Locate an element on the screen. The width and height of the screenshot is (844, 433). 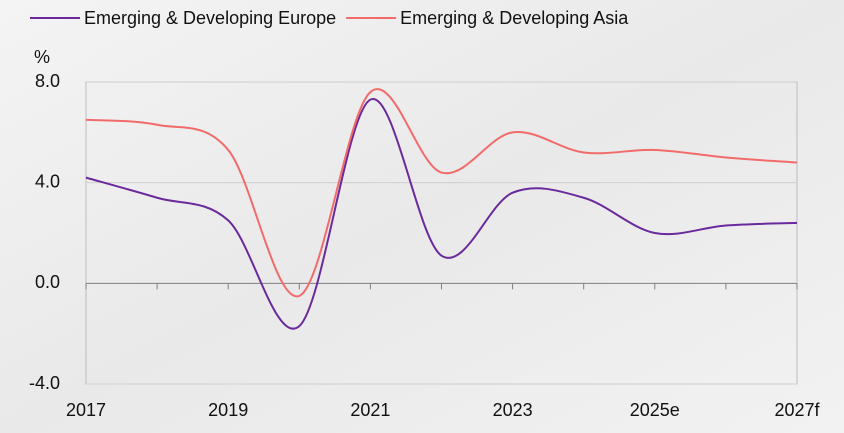
x-tick-label: 2017 is located at coordinates (86, 410).